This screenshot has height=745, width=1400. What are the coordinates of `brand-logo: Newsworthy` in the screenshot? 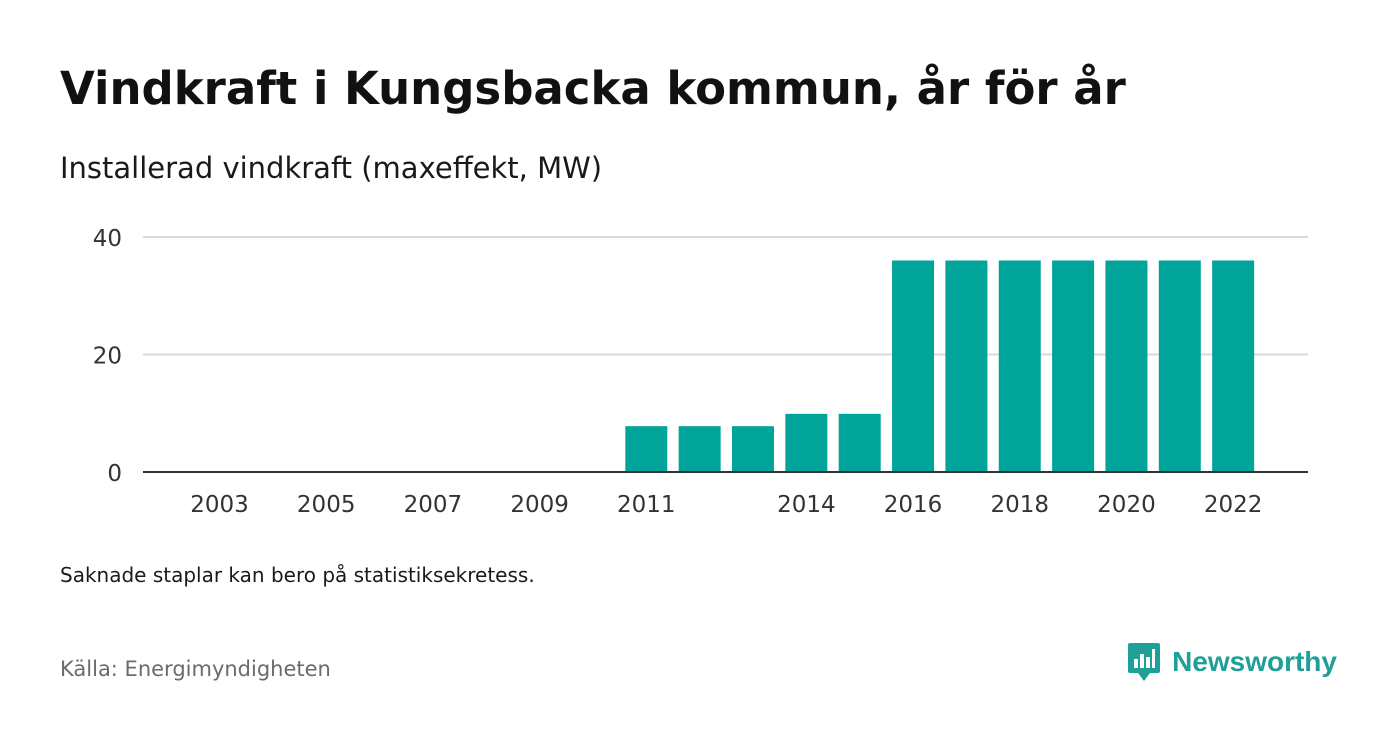 It's located at (1231, 662).